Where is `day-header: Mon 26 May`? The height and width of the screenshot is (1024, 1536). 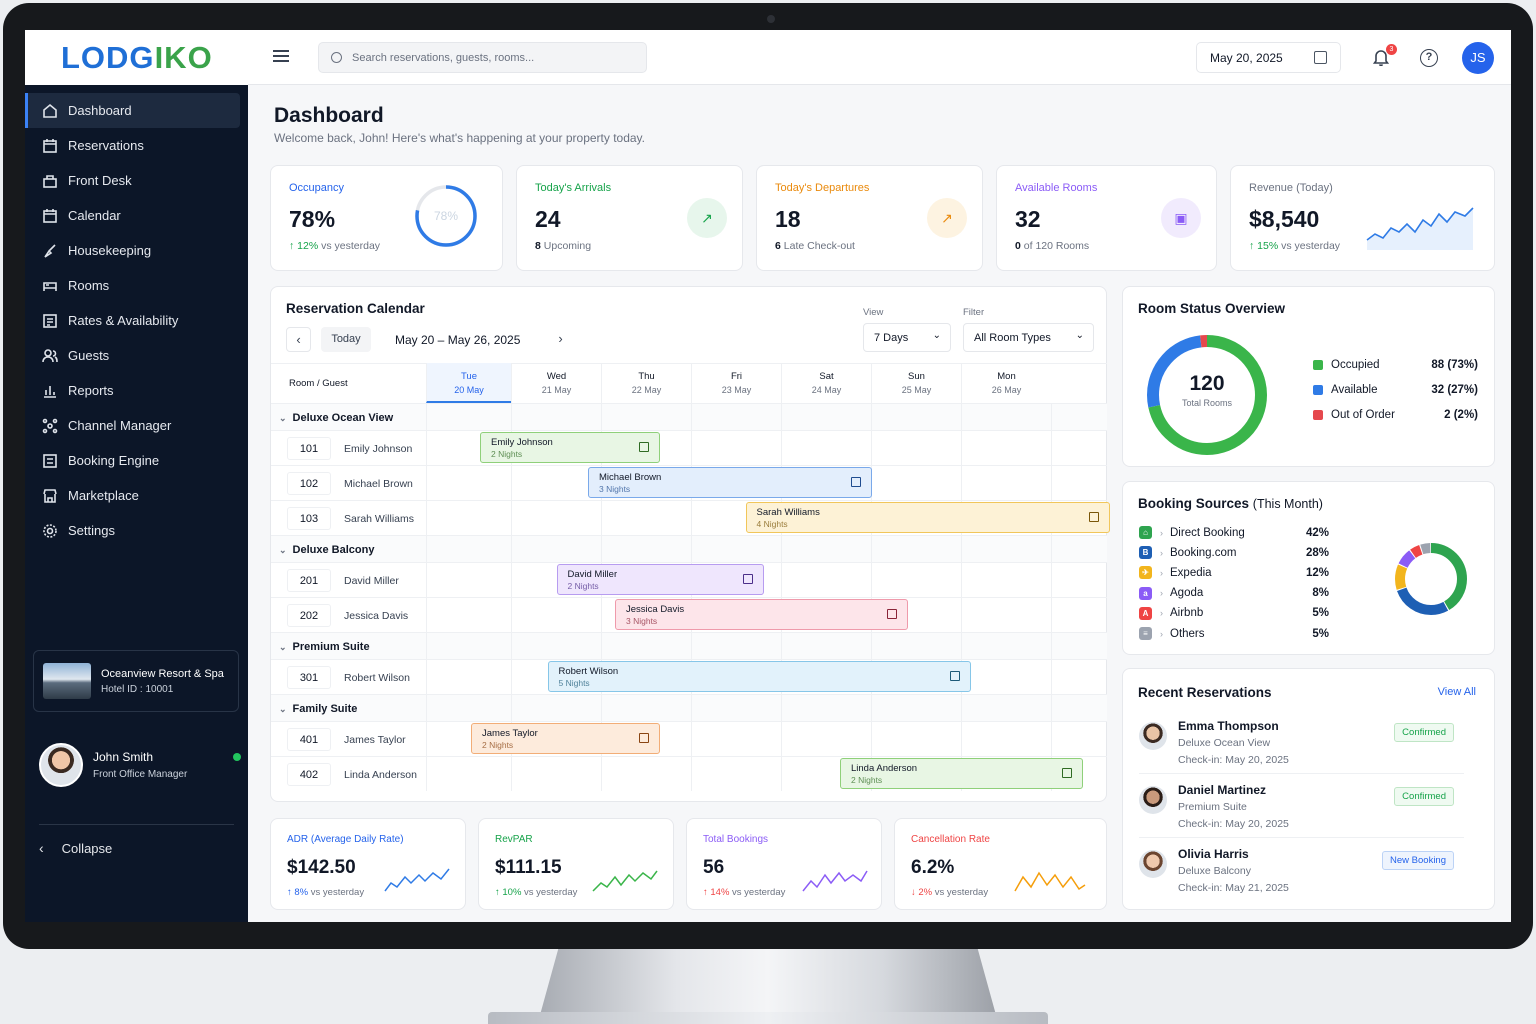 day-header: Mon 26 May is located at coordinates (1006, 383).